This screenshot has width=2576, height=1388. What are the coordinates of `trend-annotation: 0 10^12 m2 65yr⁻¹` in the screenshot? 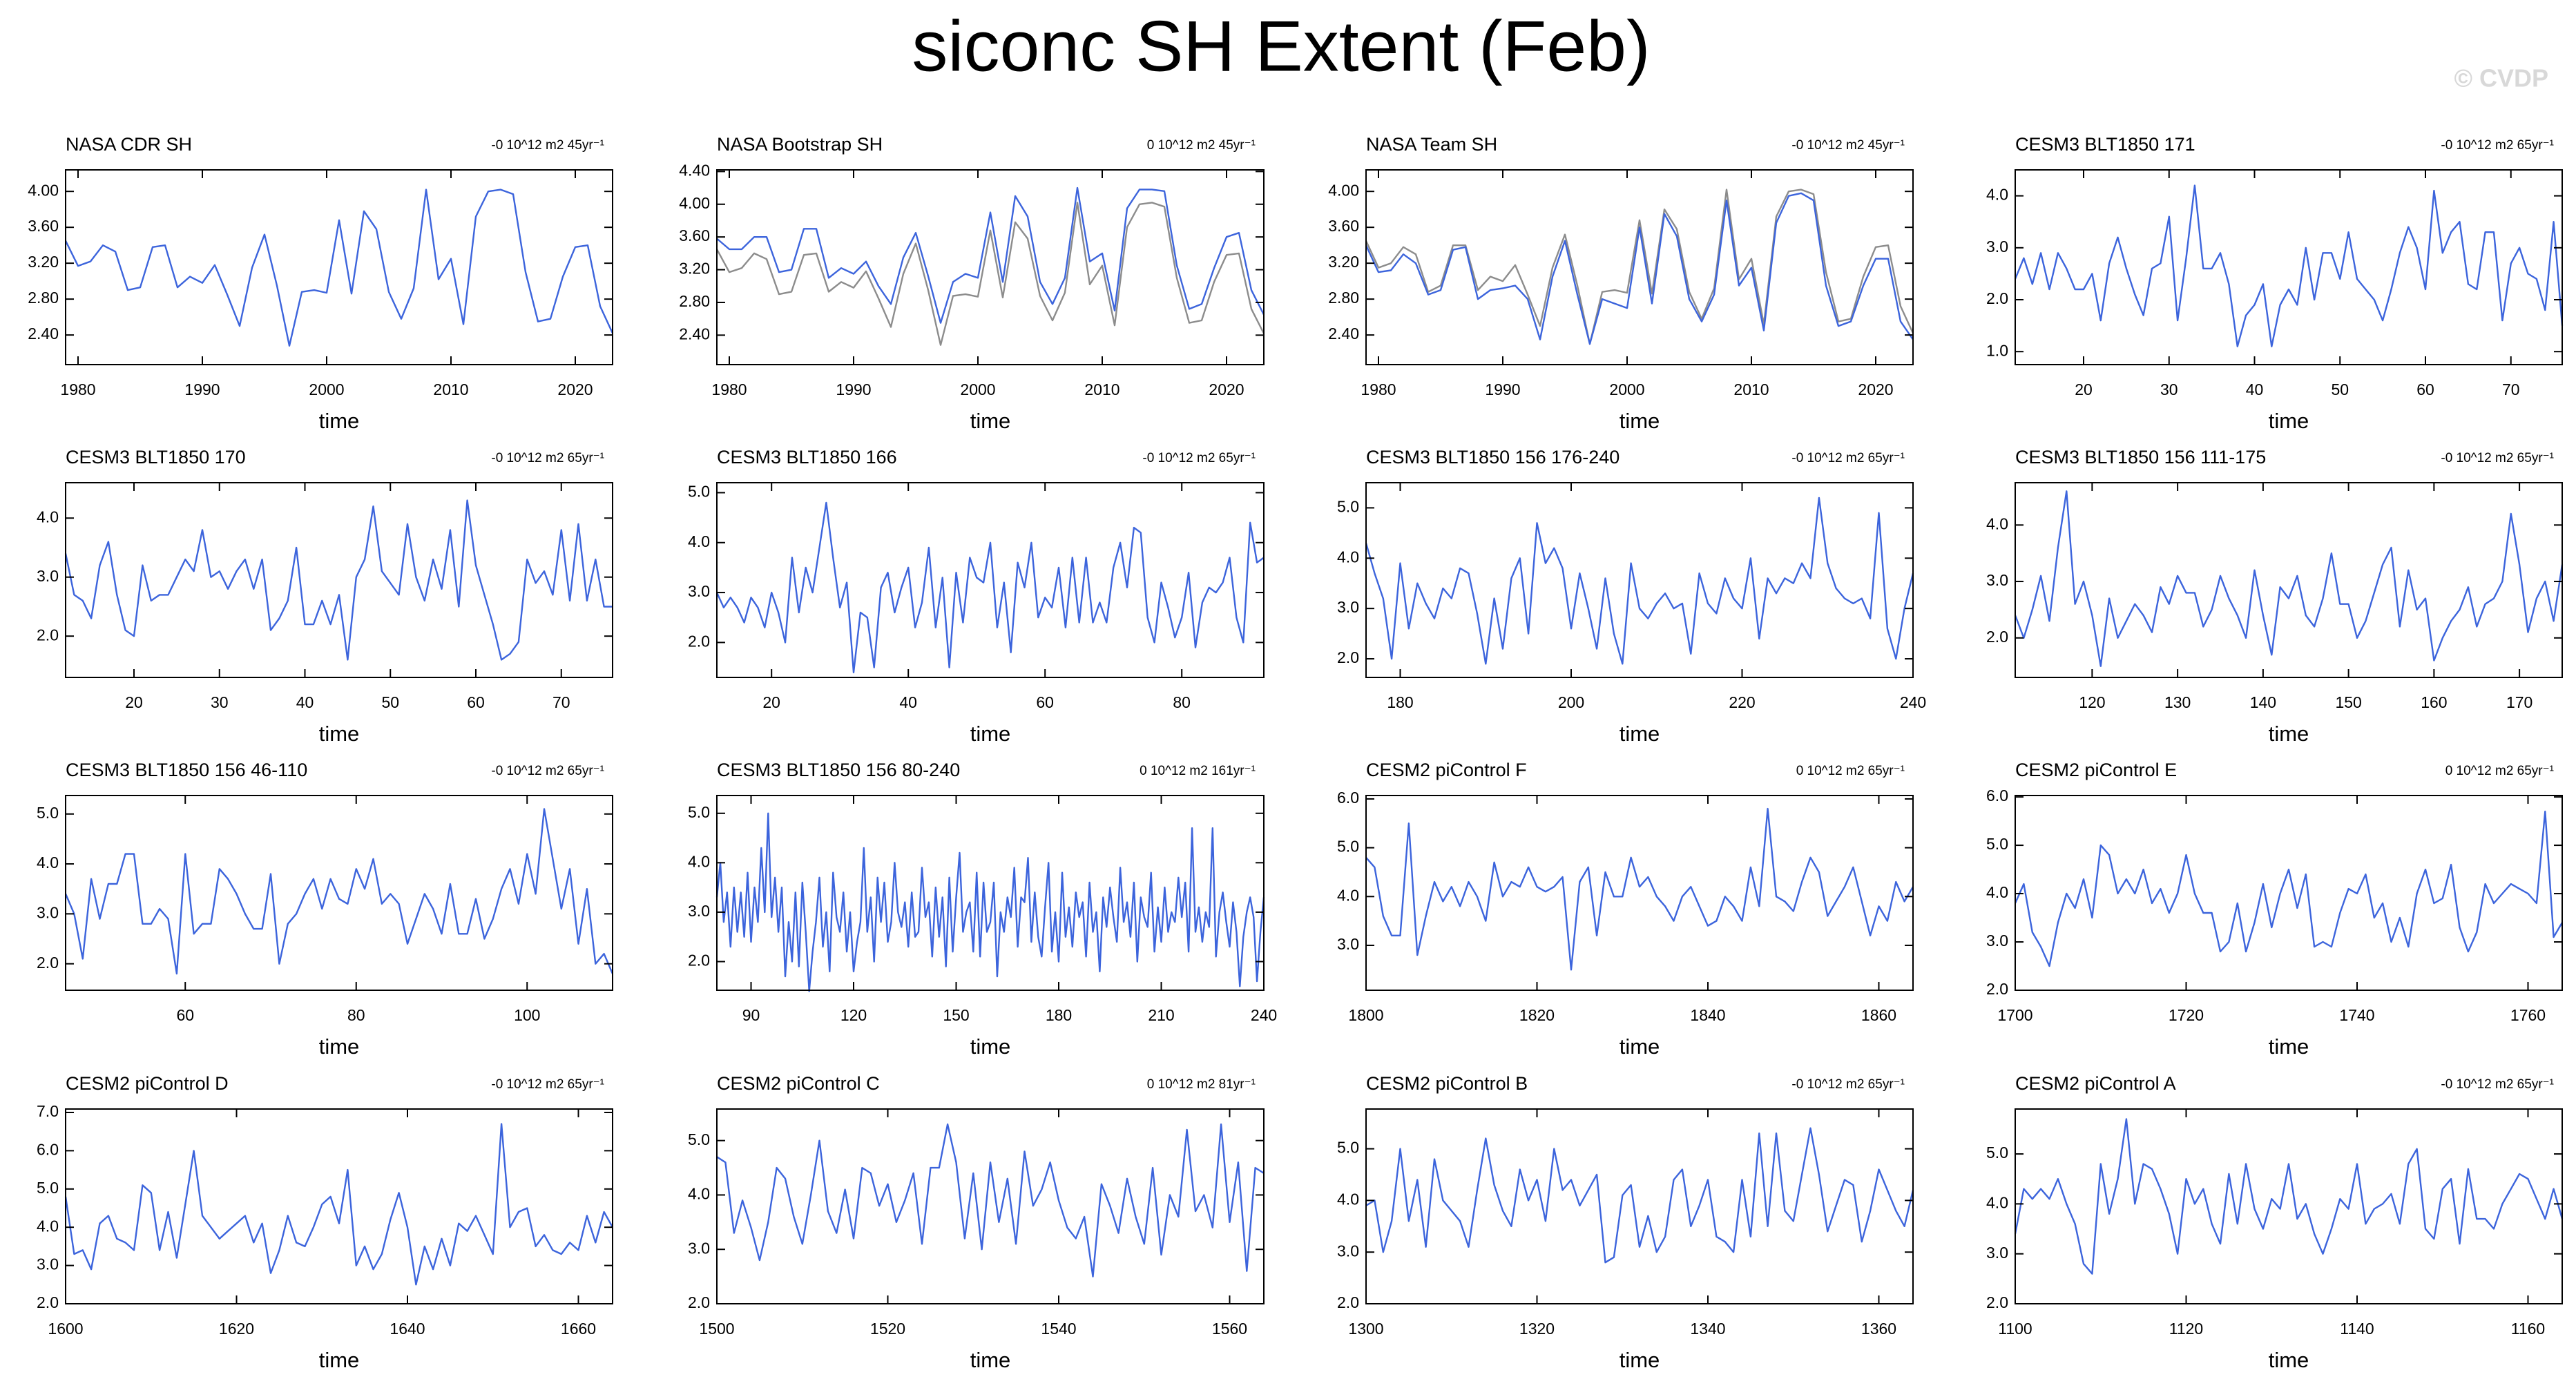 It's located at (1850, 771).